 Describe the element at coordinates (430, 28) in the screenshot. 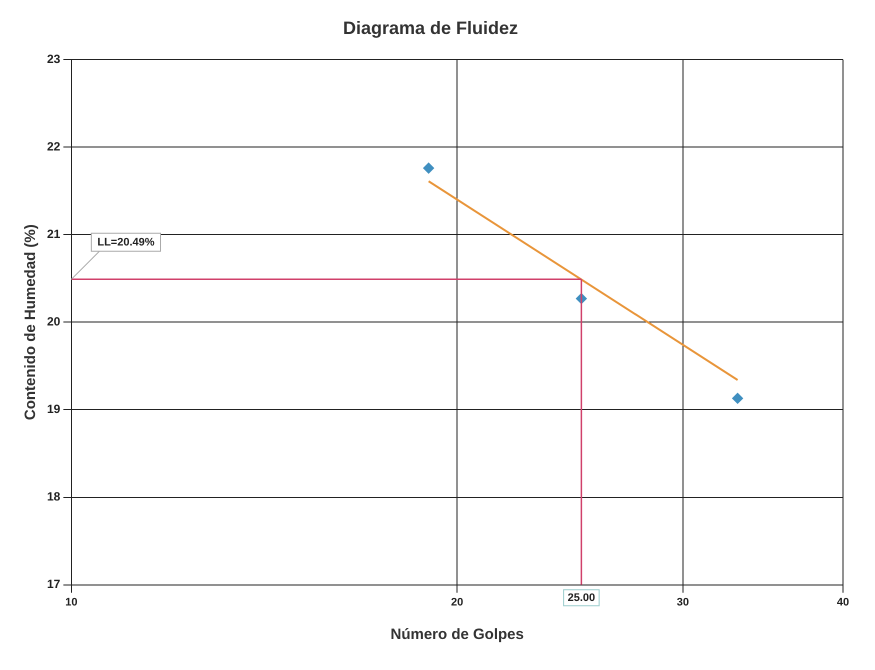

I see `chart-title: Diagrama de Fluidez` at that location.